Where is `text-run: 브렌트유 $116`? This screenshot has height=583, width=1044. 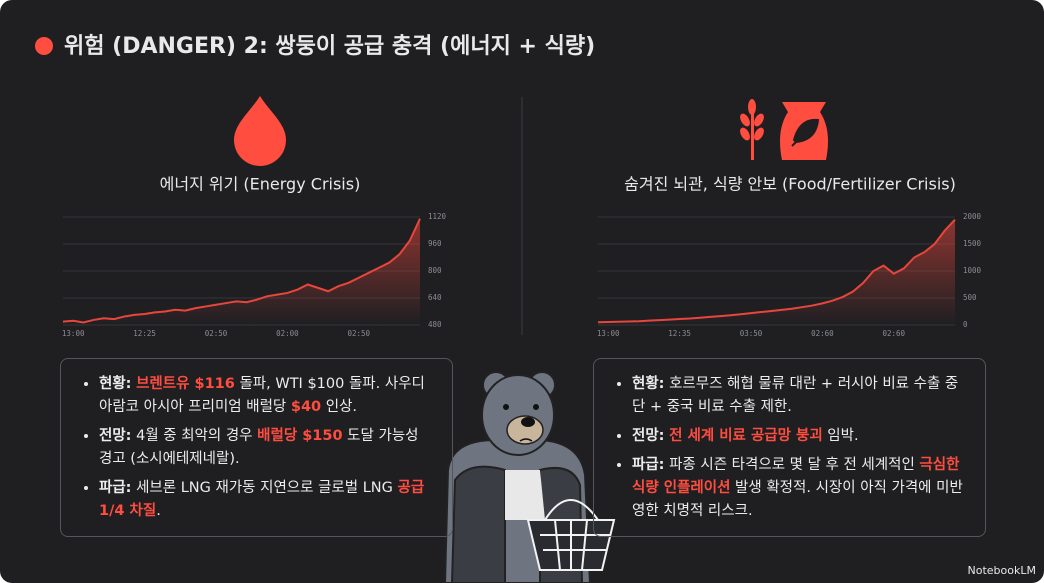
text-run: 브렌트유 $116 is located at coordinates (185, 384).